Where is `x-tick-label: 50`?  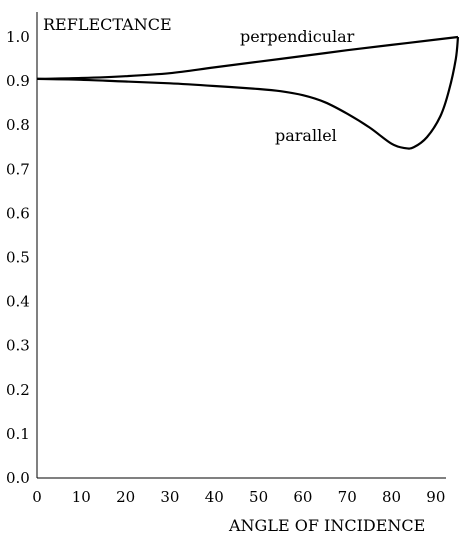 x-tick-label: 50 is located at coordinates (258, 497).